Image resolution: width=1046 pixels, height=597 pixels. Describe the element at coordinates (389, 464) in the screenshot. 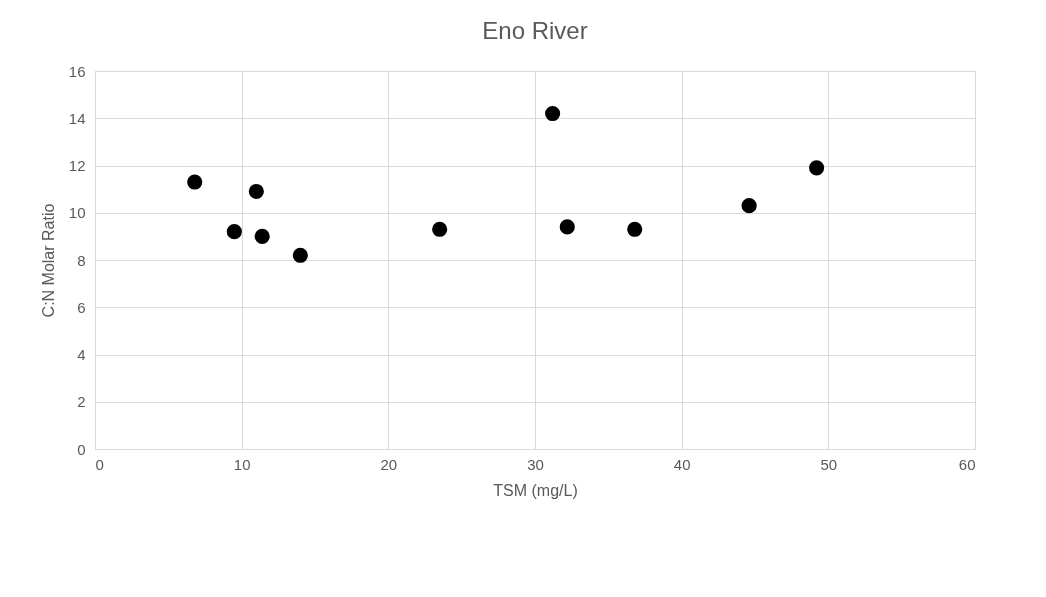

I see `x-tick-label: 20` at that location.